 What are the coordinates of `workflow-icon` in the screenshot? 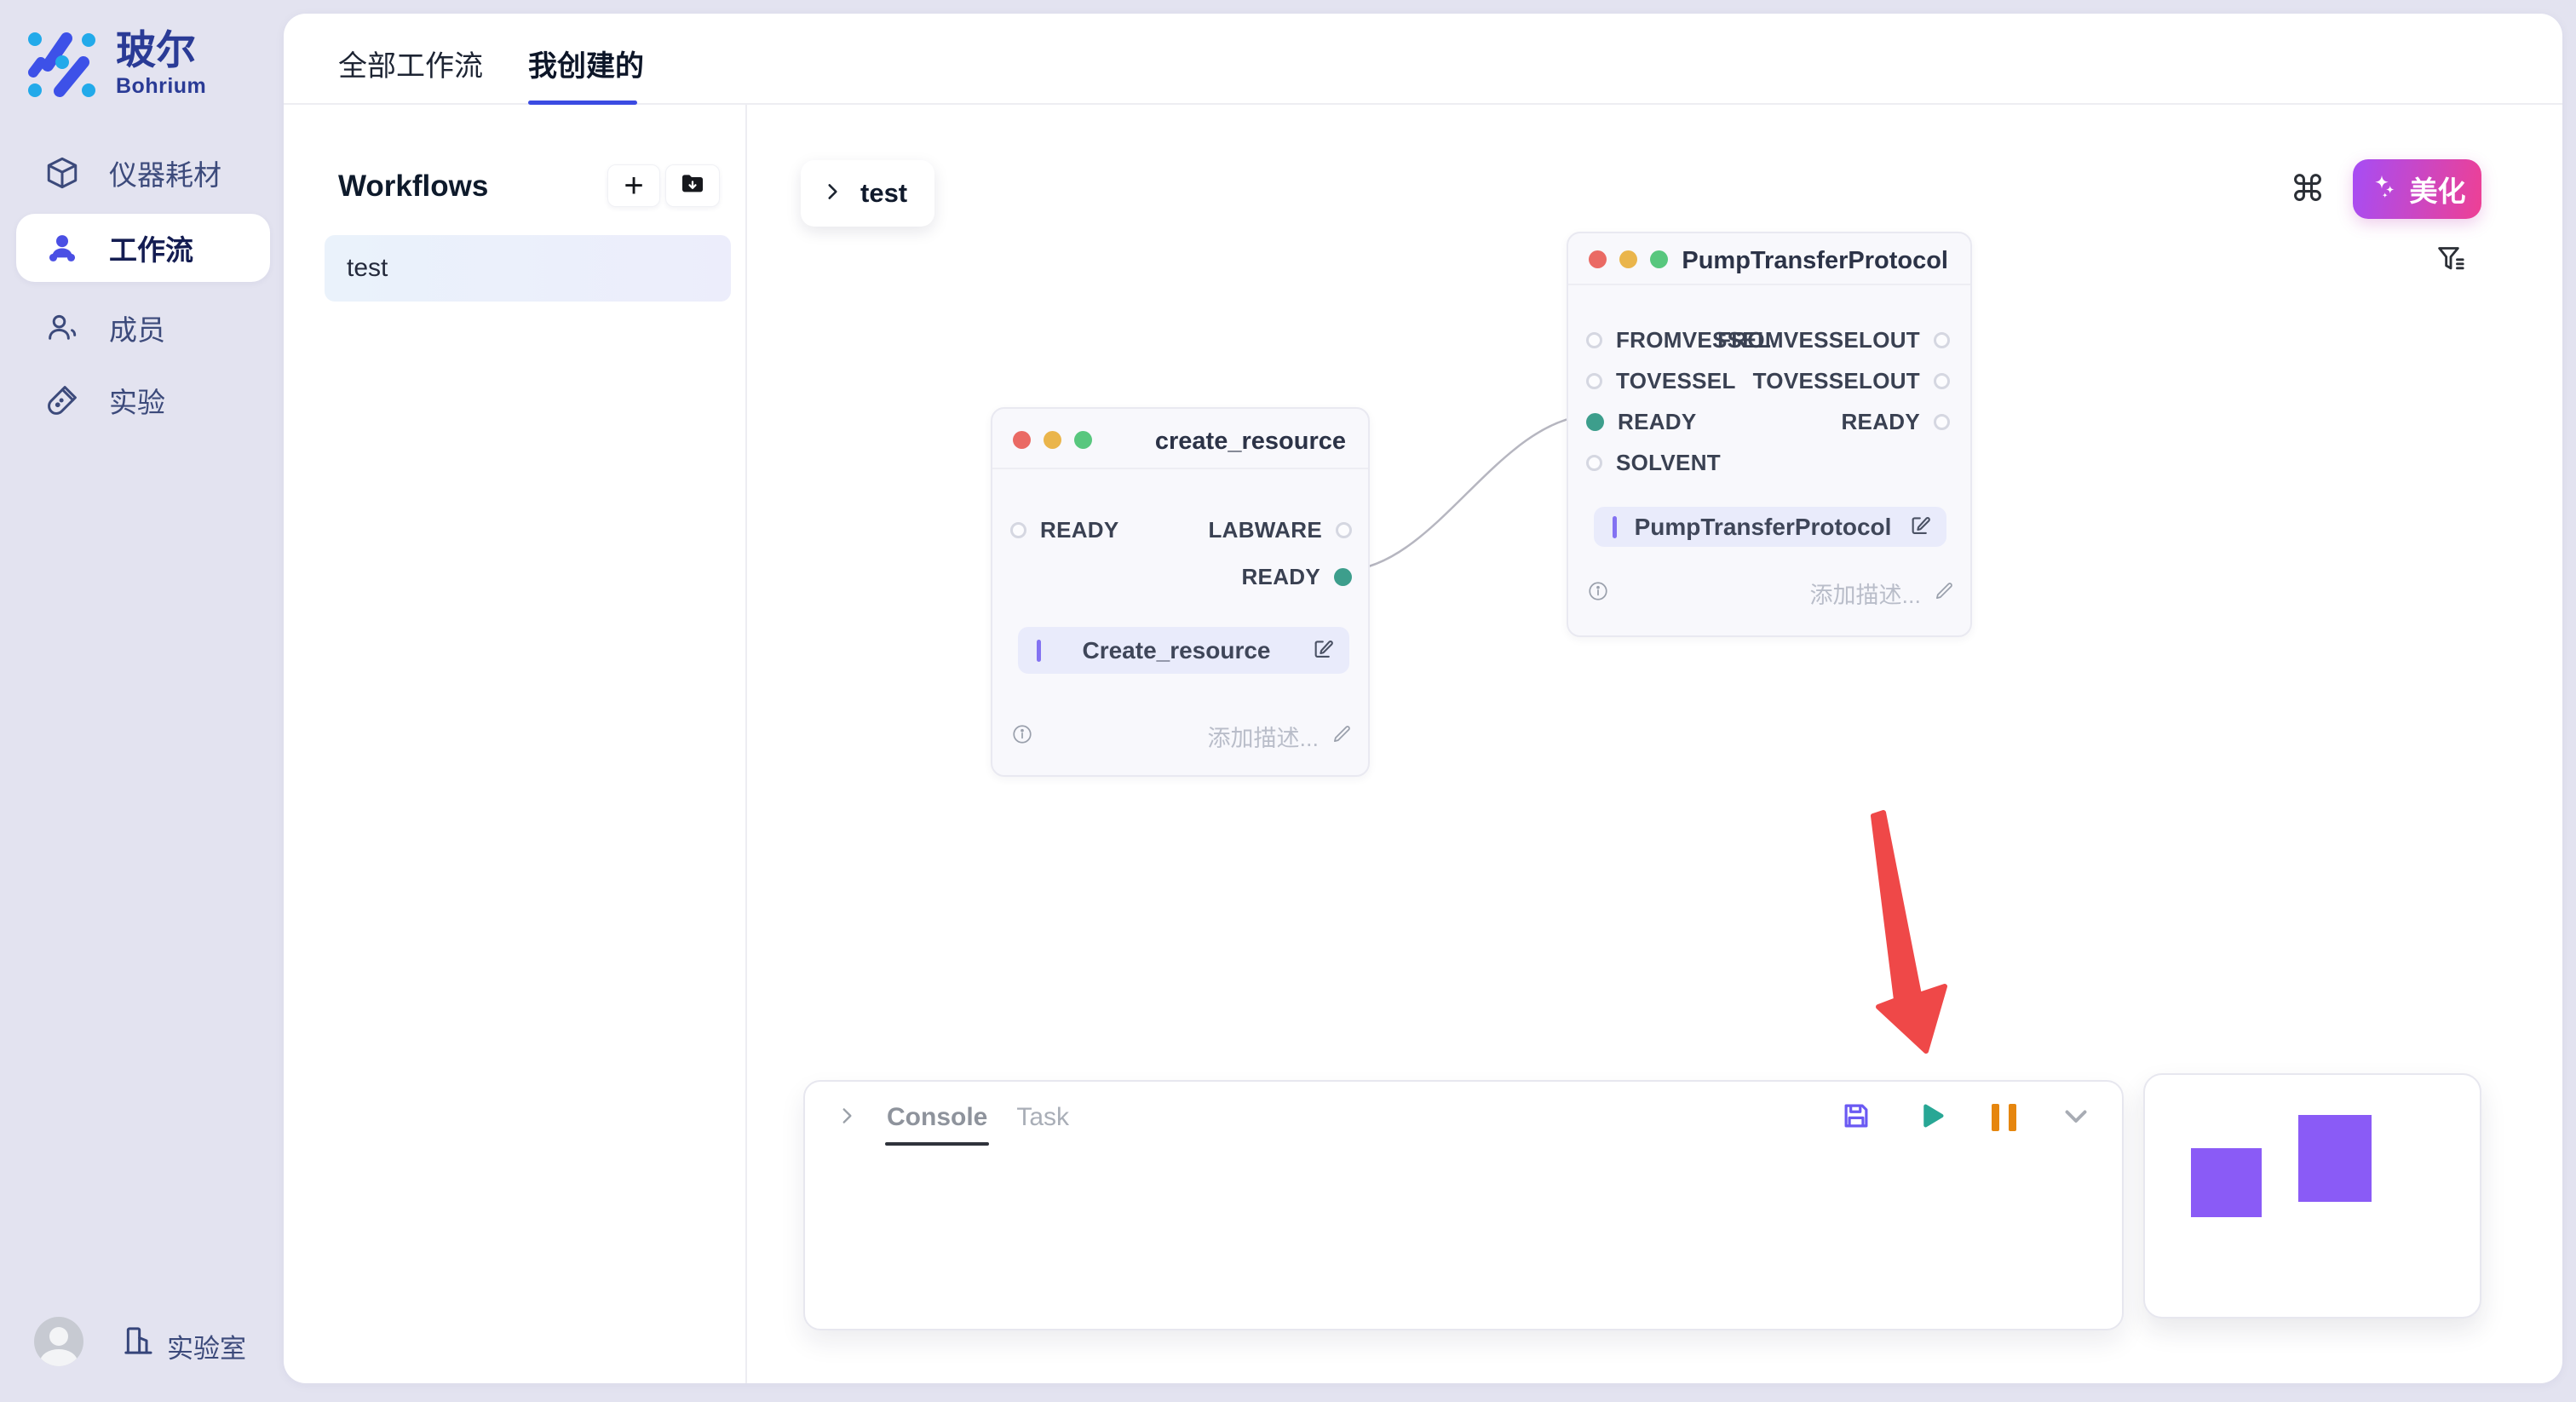 It's located at (62, 248).